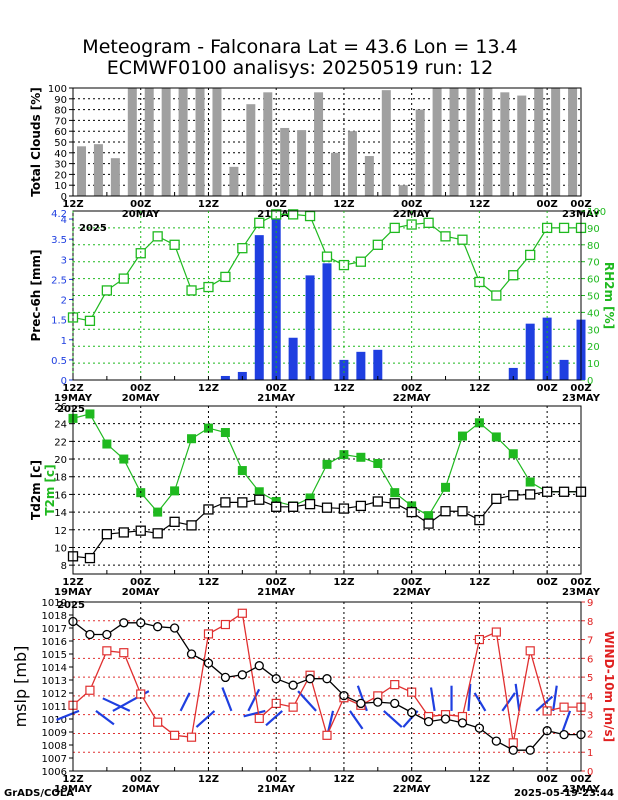  I want to click on clouds-ytick-label: 60, so click(60, 132).